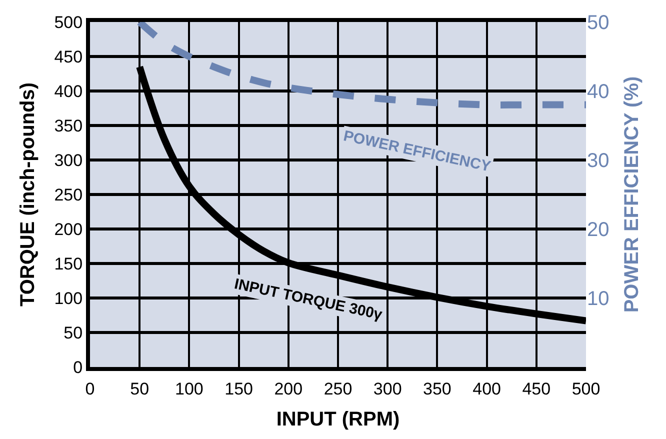 This screenshot has width=666, height=439. What do you see at coordinates (338, 388) in the screenshot?
I see `x-tick-label: 250` at bounding box center [338, 388].